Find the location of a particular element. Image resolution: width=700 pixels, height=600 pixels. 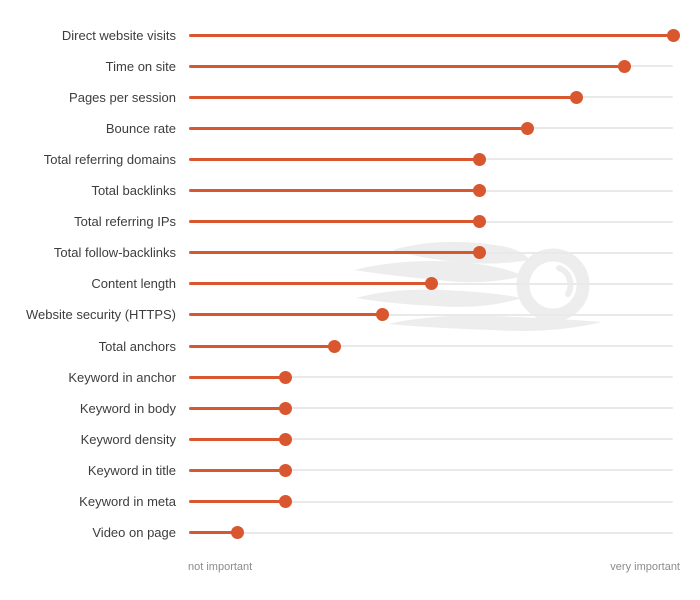

category-label: Website security (HTTPS) is located at coordinates (100, 315).